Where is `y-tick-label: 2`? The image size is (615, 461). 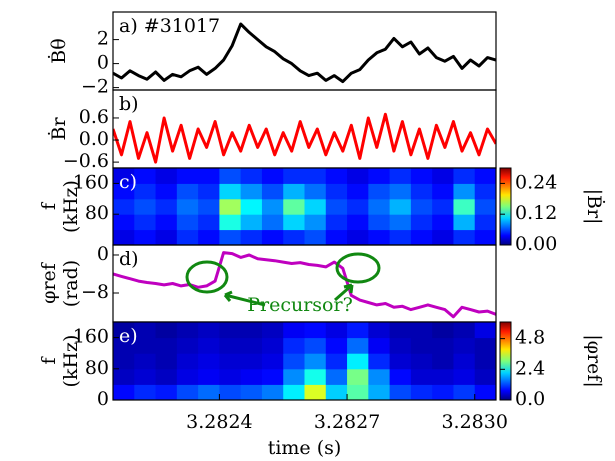 y-tick-label: 2 is located at coordinates (103, 39).